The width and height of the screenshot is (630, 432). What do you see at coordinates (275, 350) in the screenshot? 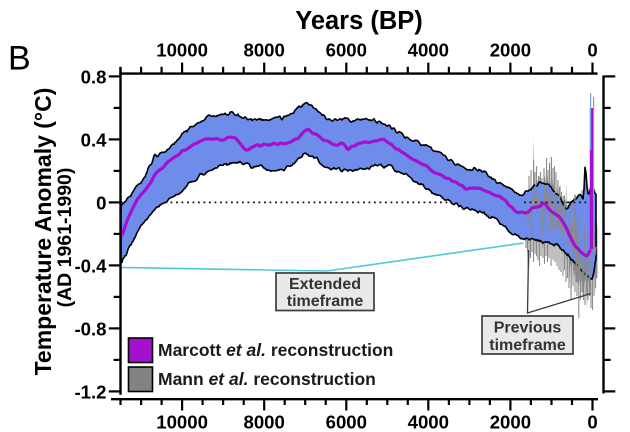
I see `svg-text: Marcott et al. reconstruction` at bounding box center [275, 350].